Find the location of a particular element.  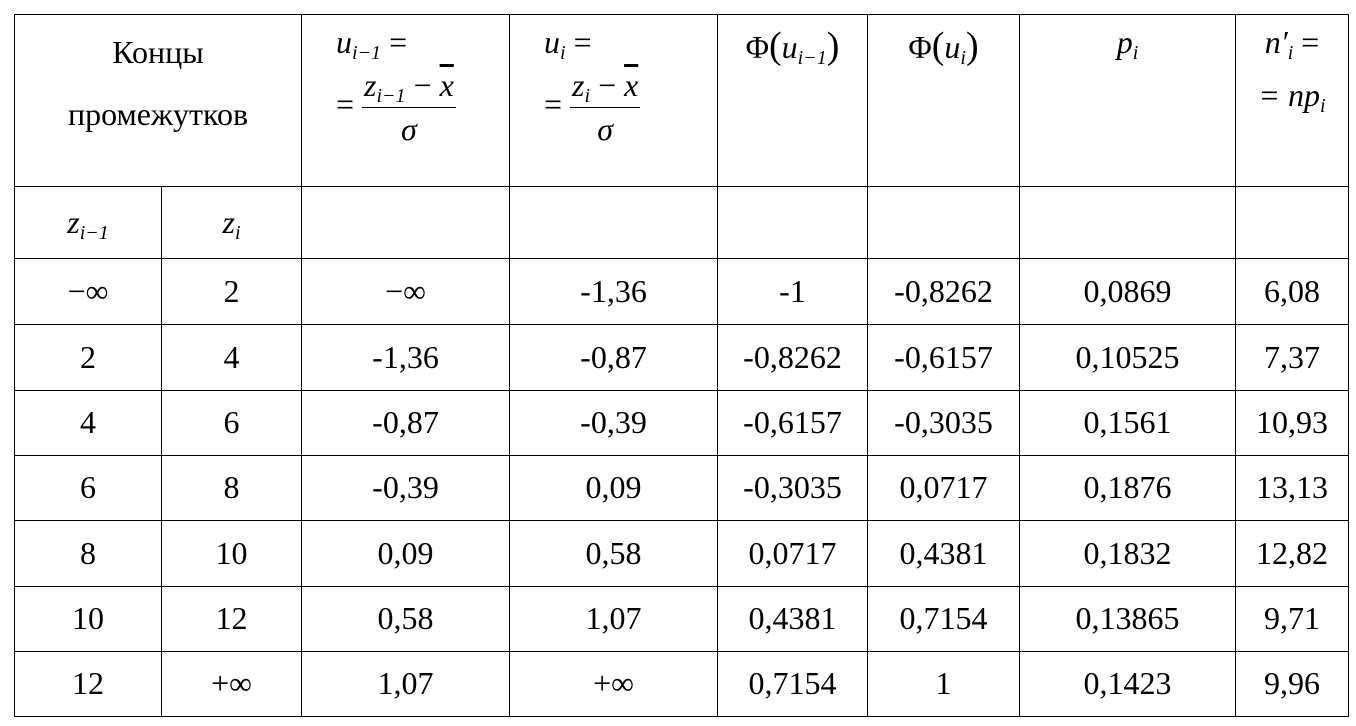

data-cell: -0,39 is located at coordinates (613, 423).